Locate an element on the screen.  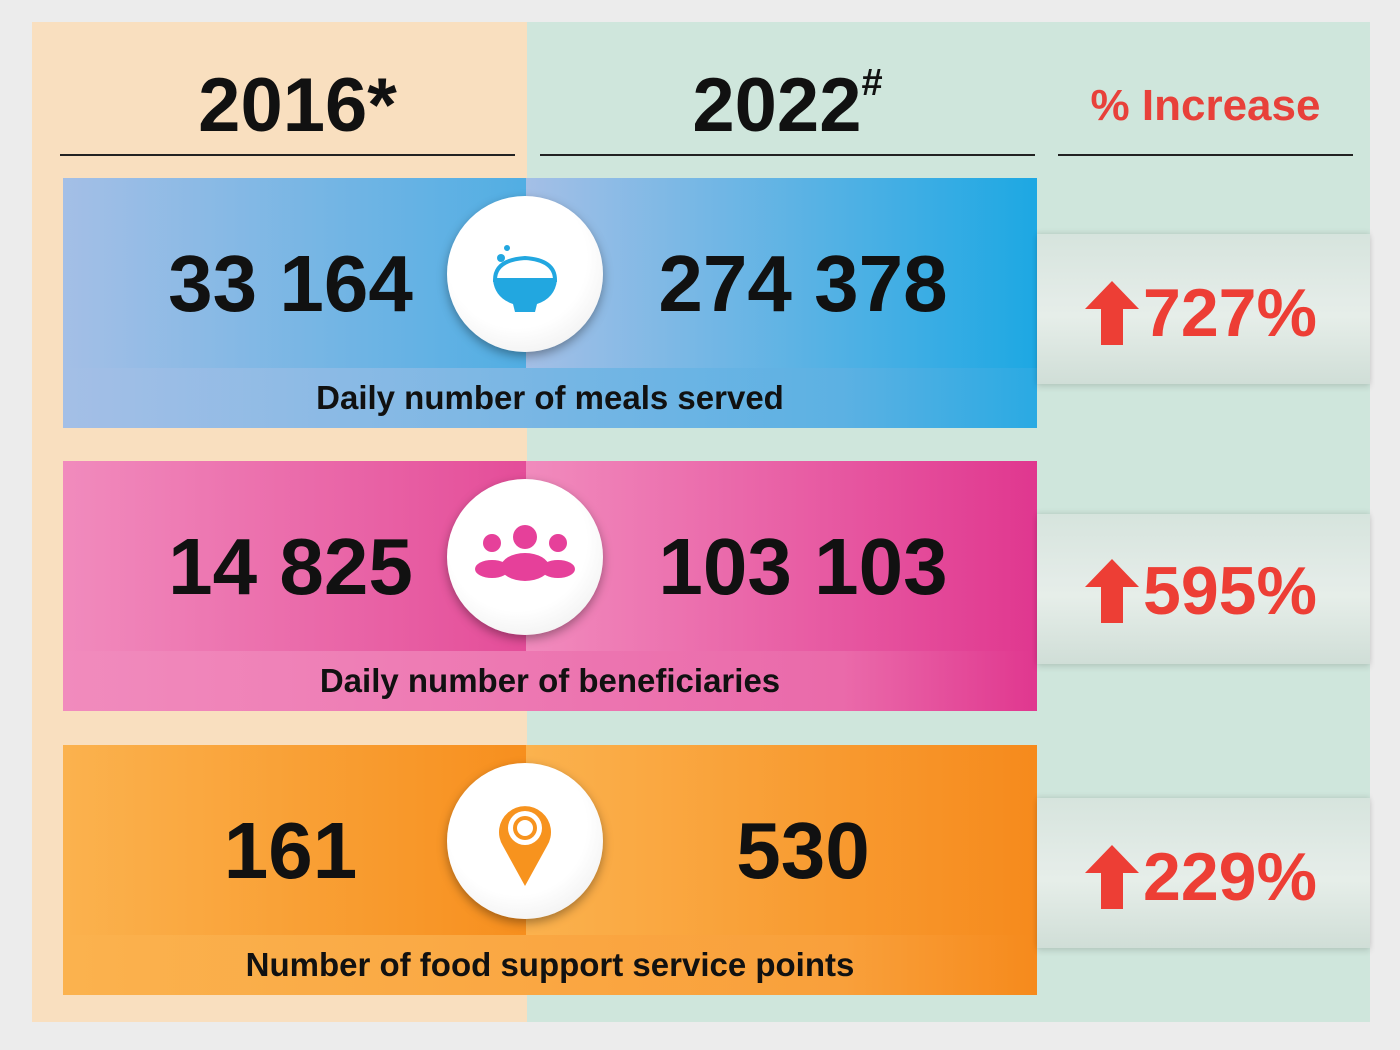
rice-bowl-icon is located at coordinates (525, 274).